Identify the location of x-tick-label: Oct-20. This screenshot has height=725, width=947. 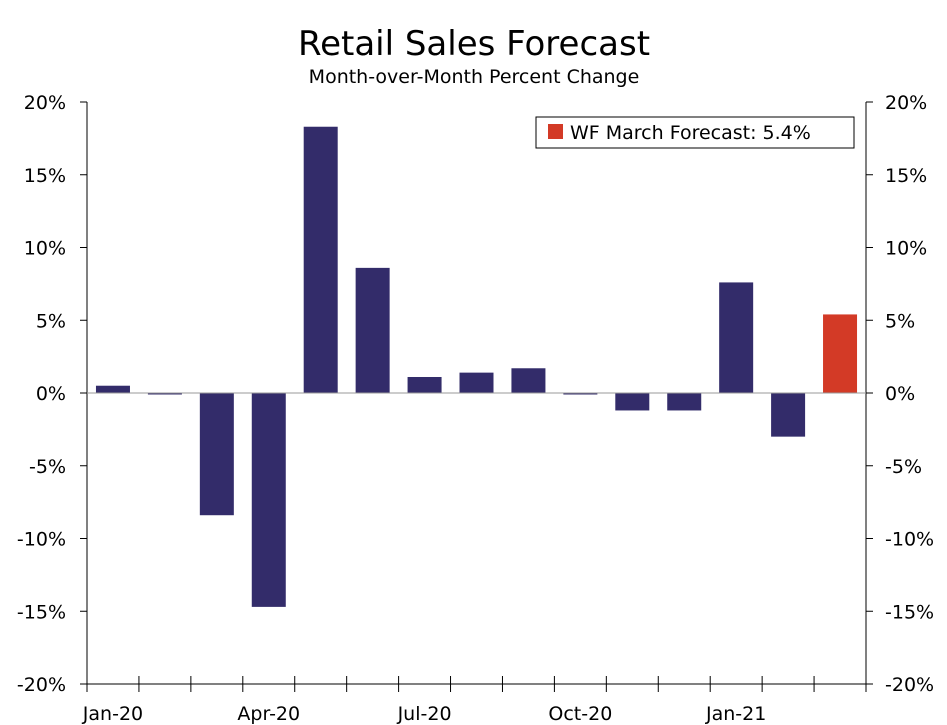
(580, 714).